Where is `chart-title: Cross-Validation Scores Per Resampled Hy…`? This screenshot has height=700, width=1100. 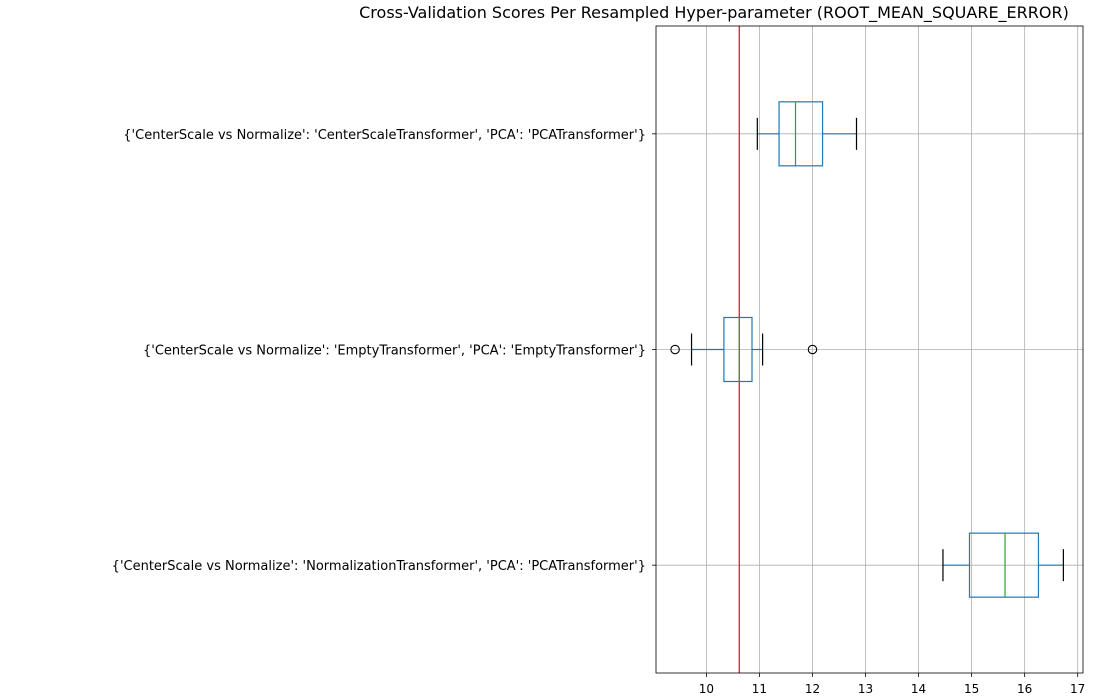 chart-title: Cross-Validation Scores Per Resampled Hy… is located at coordinates (714, 13).